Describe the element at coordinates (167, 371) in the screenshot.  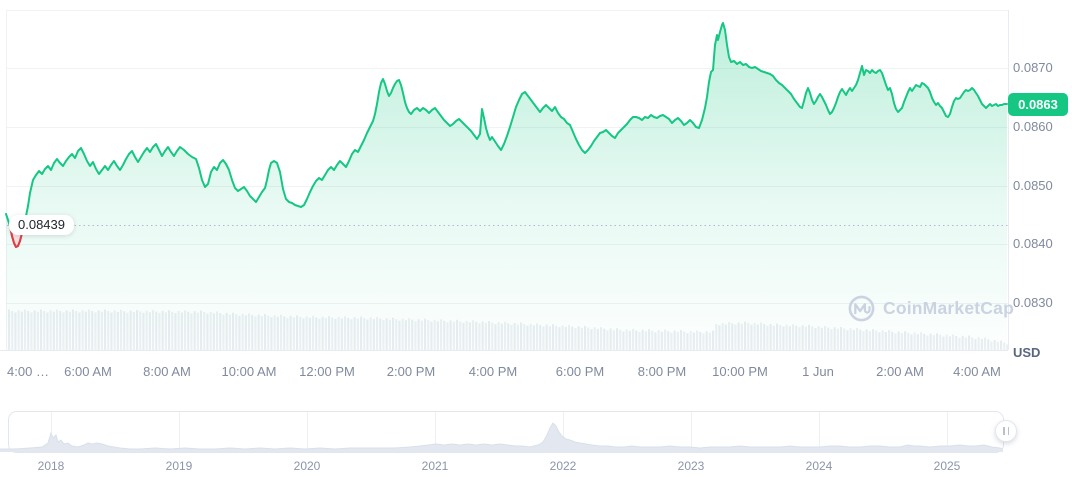
I see `x-axis-tick-label: 8:00 AM` at that location.